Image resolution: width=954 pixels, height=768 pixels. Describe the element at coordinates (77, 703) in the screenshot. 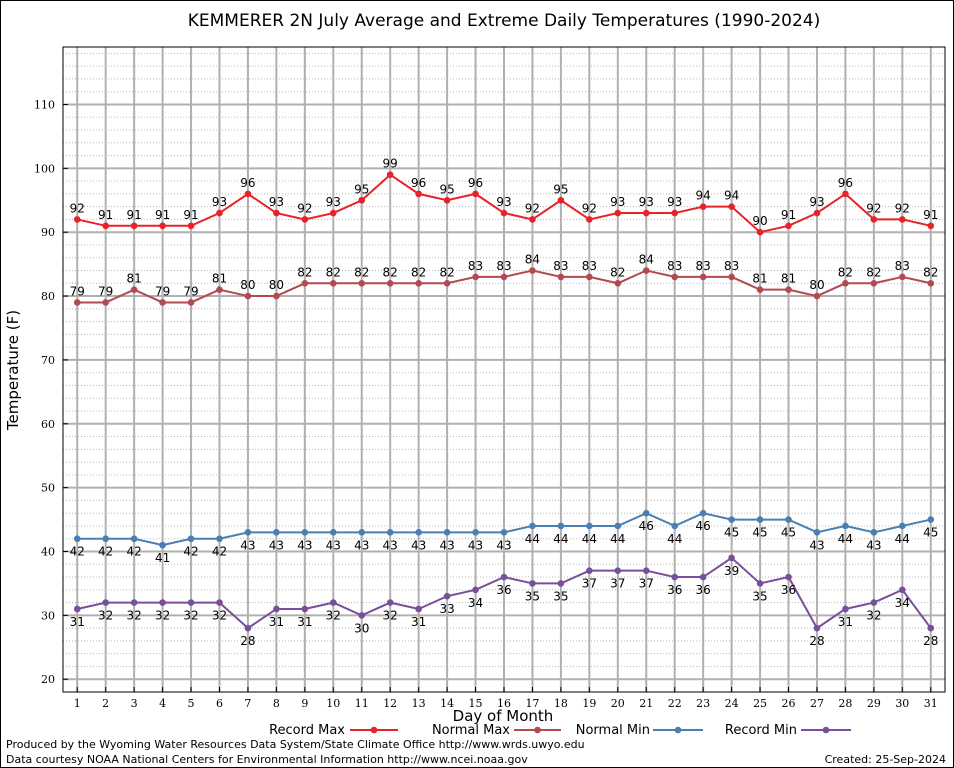

I see `x-tick-label: 1` at that location.